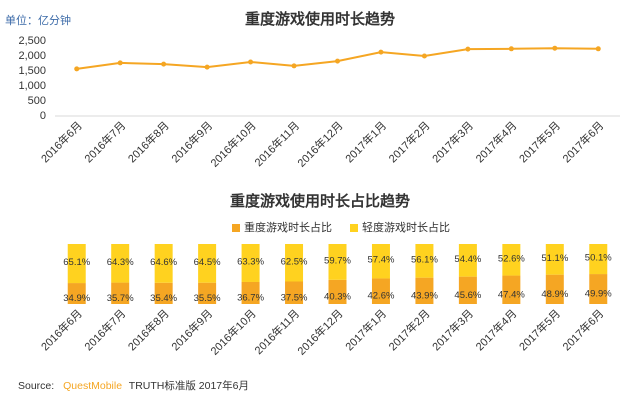 The width and height of the screenshot is (640, 401). I want to click on value-label: 48.9%, so click(554, 294).